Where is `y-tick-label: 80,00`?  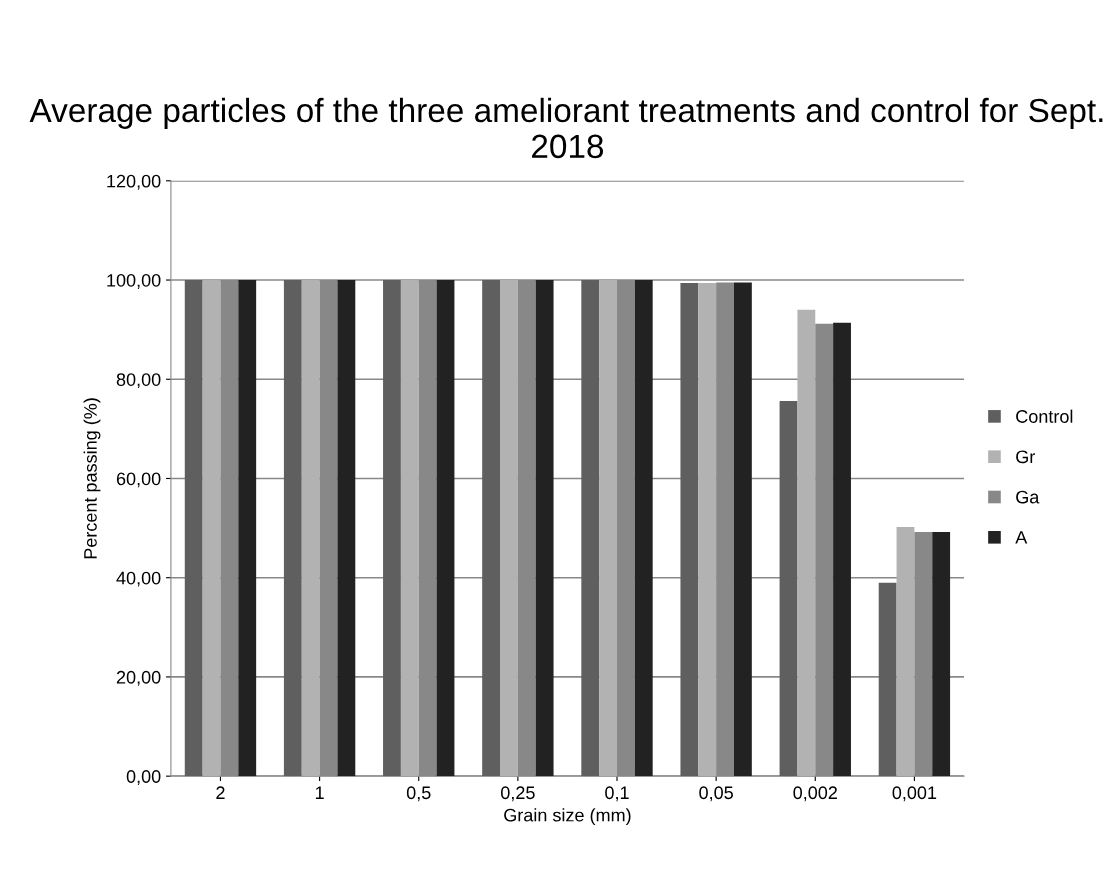
y-tick-label: 80,00 is located at coordinates (138, 381).